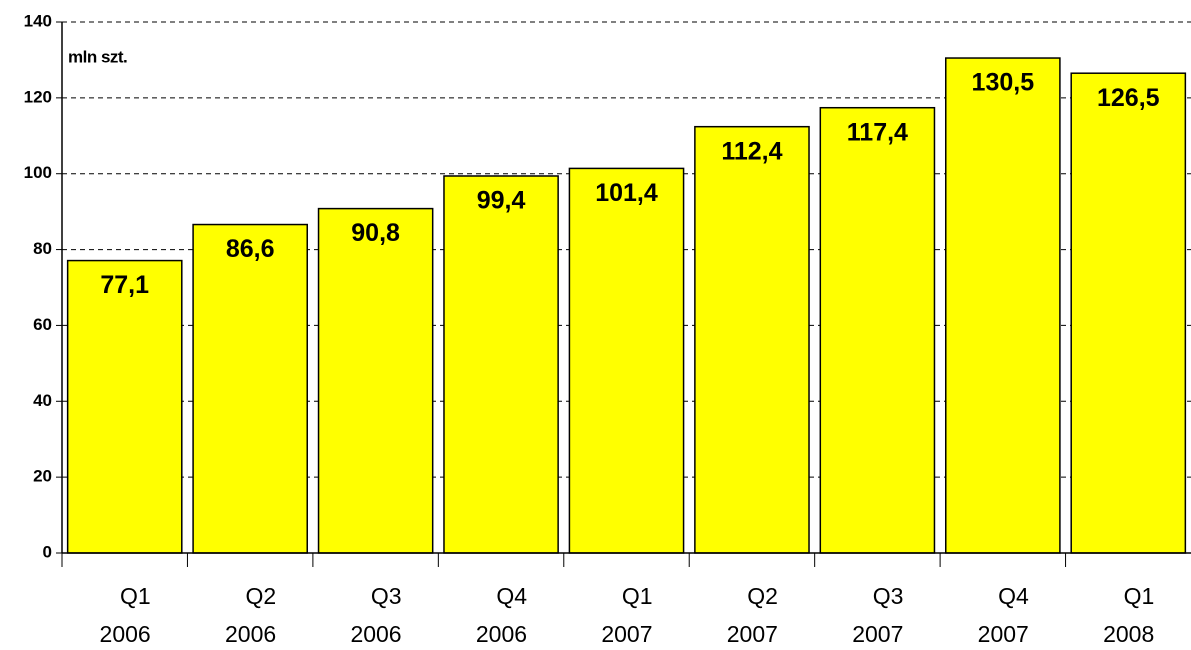 The height and width of the screenshot is (650, 1191). Describe the element at coordinates (42, 400) in the screenshot. I see `y-tick-label: 40` at that location.